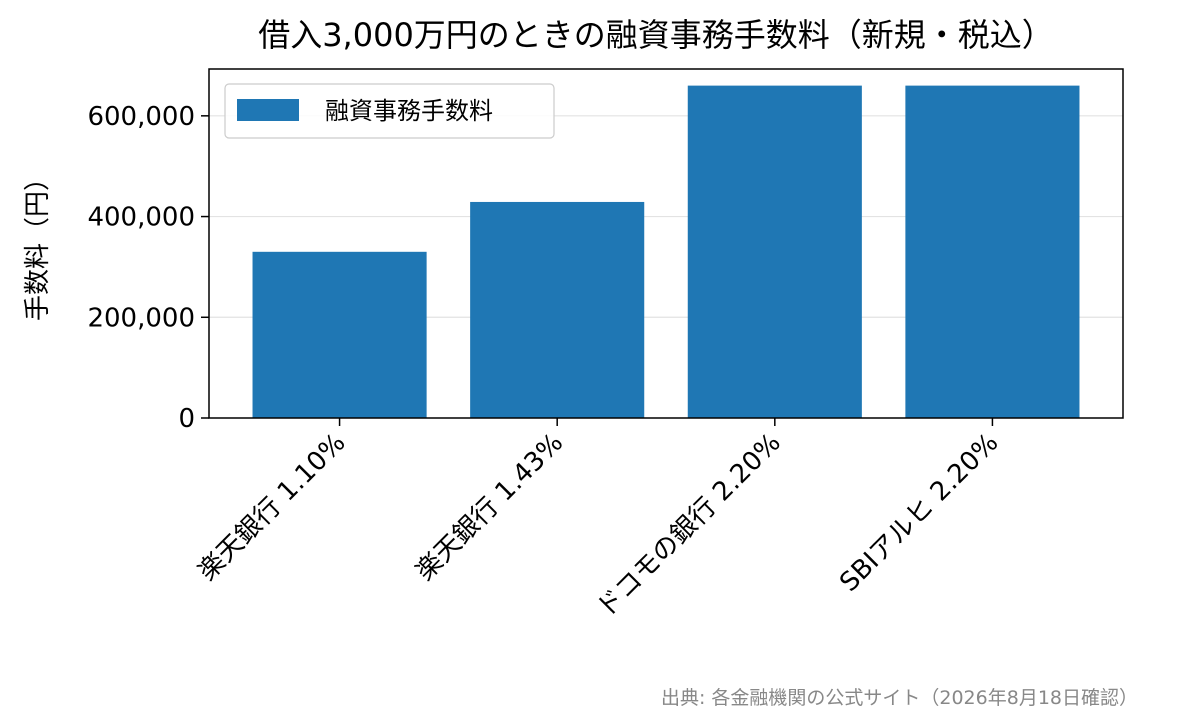 The image size is (1178, 725). I want to click on legend: 融資事務手数料, so click(389, 111).